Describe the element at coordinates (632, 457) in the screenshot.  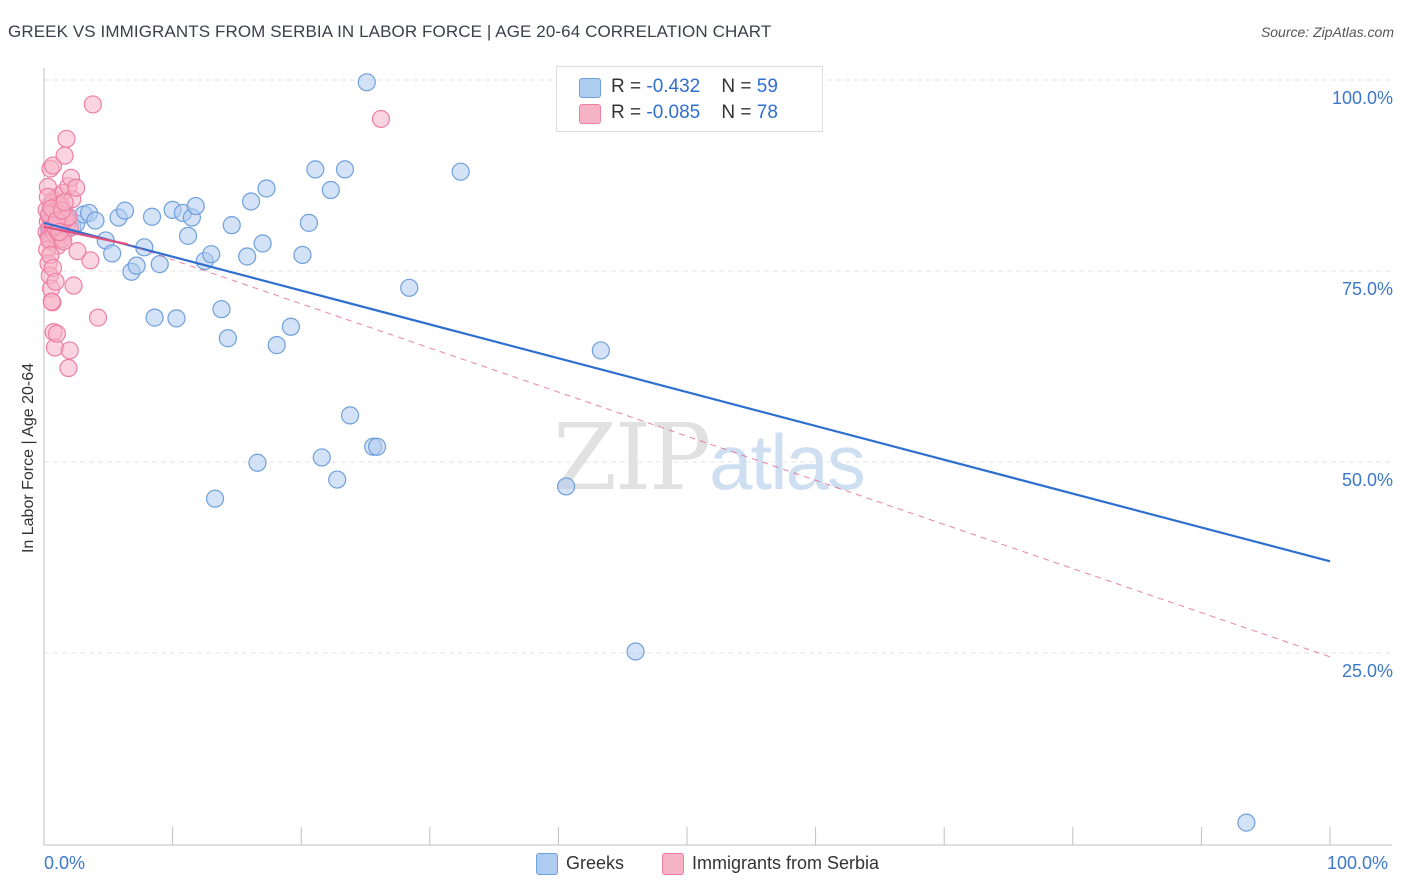
I see `watermark-zip: ZIP` at that location.